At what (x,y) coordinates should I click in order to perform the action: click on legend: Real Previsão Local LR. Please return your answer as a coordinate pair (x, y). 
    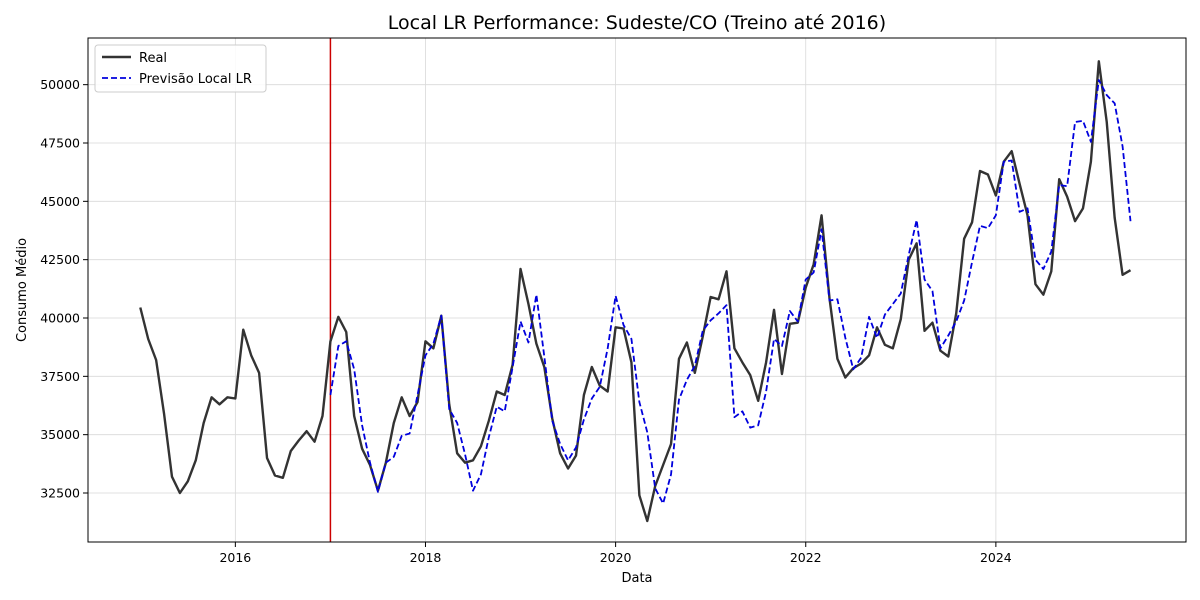
    Looking at the image, I should click on (180, 68).